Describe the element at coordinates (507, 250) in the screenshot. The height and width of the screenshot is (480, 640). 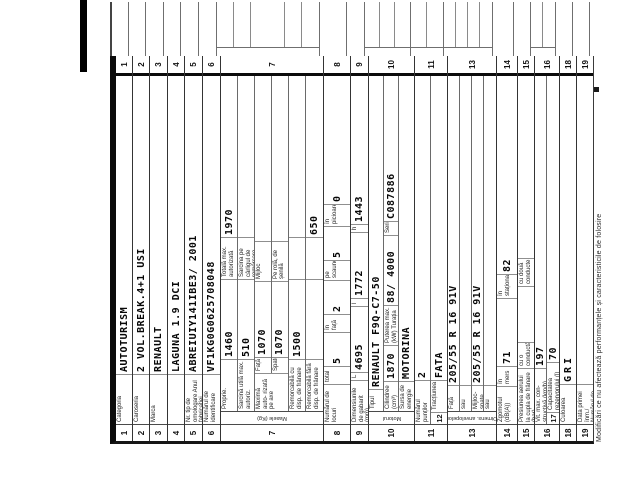
I see `row-lines: Zgomotul (dB(A)) în mers 71 în staționare 82` at that location.